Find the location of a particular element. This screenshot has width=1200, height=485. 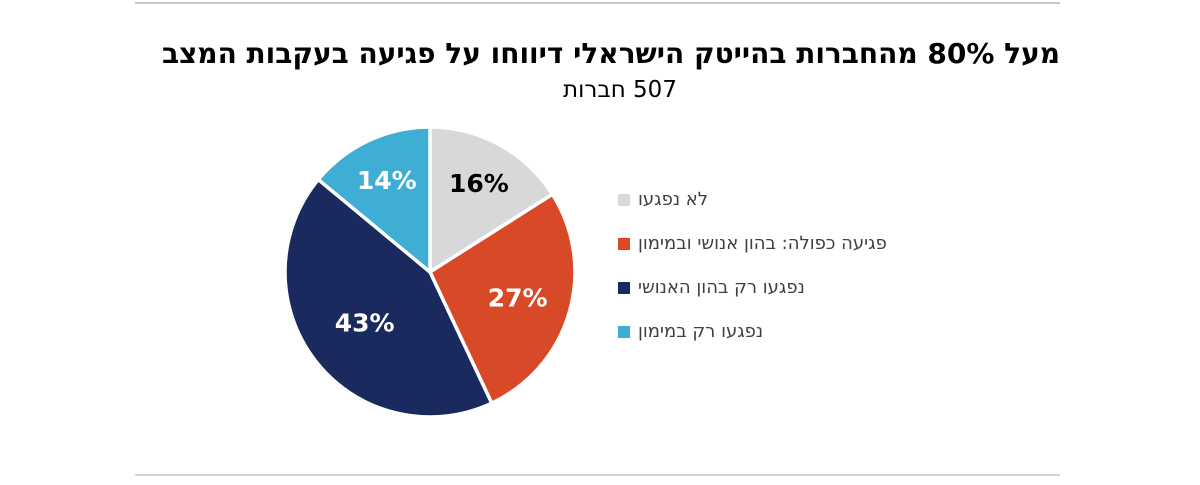

pie-chart: 16% 27% 43% 14% is located at coordinates (430, 272).